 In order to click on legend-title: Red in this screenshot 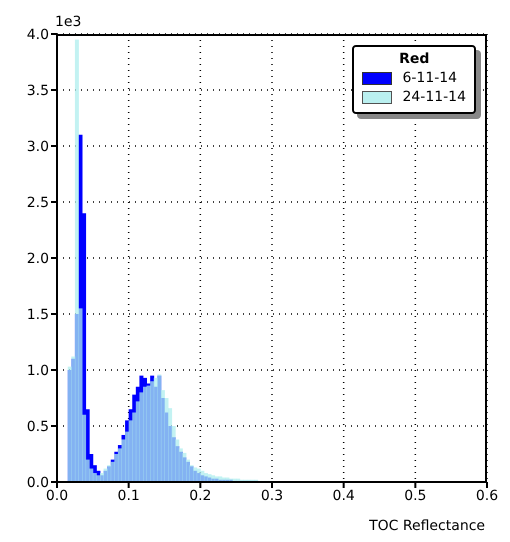, I will do `click(414, 59)`.